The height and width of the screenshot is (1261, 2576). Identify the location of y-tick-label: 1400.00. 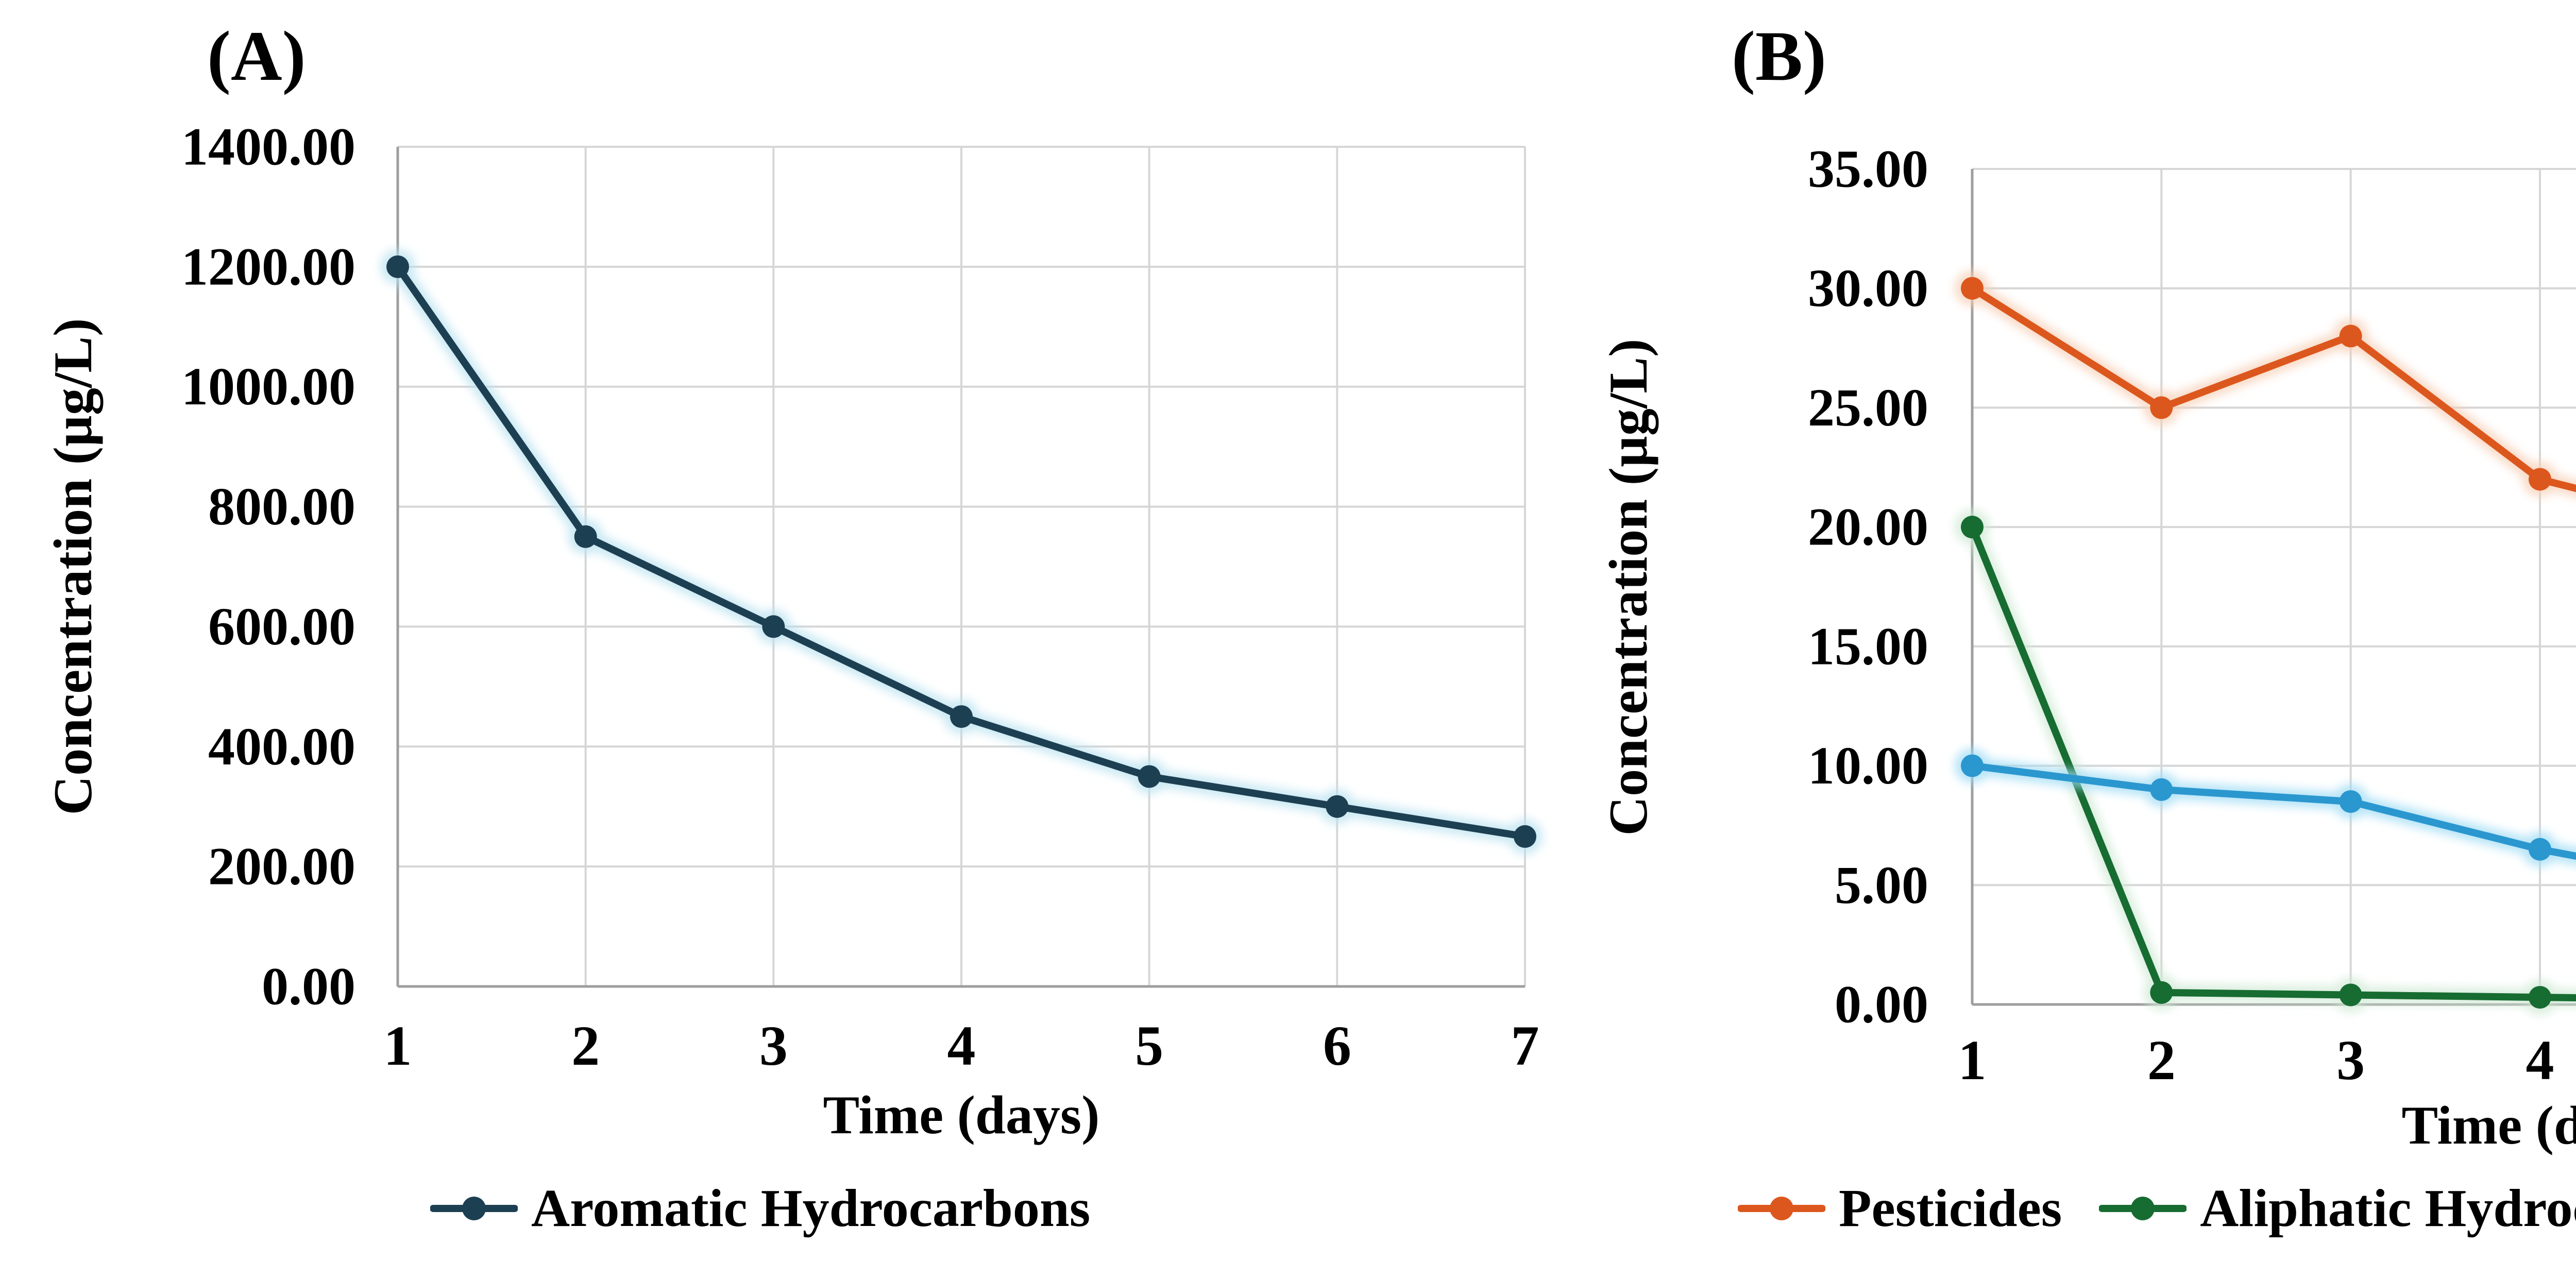
(268, 147).